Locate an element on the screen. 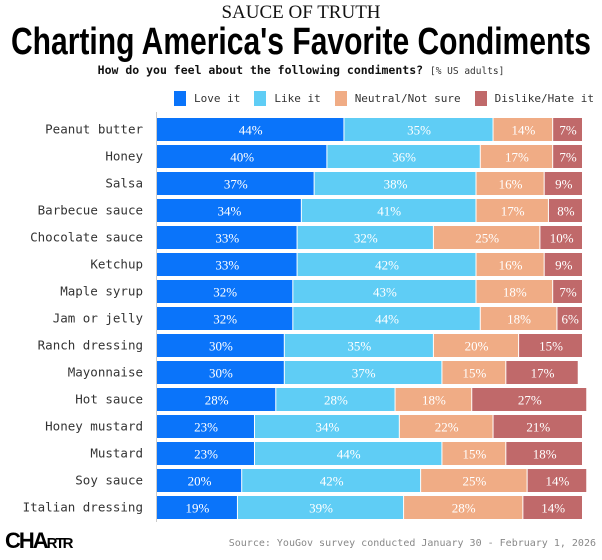  data-label: 41% is located at coordinates (389, 211).